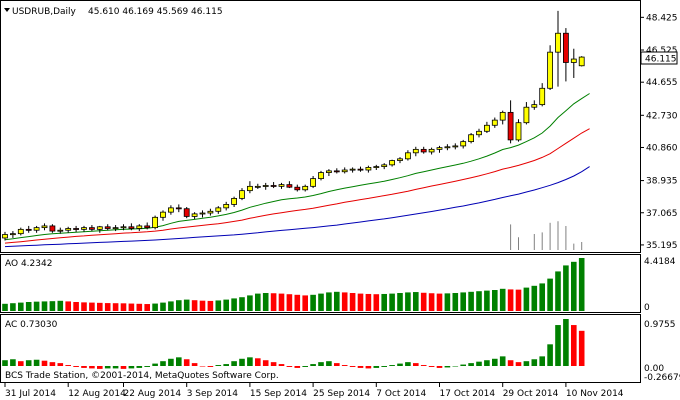 The height and width of the screenshot is (400, 680). I want to click on current-price-tag, so click(659, 58).